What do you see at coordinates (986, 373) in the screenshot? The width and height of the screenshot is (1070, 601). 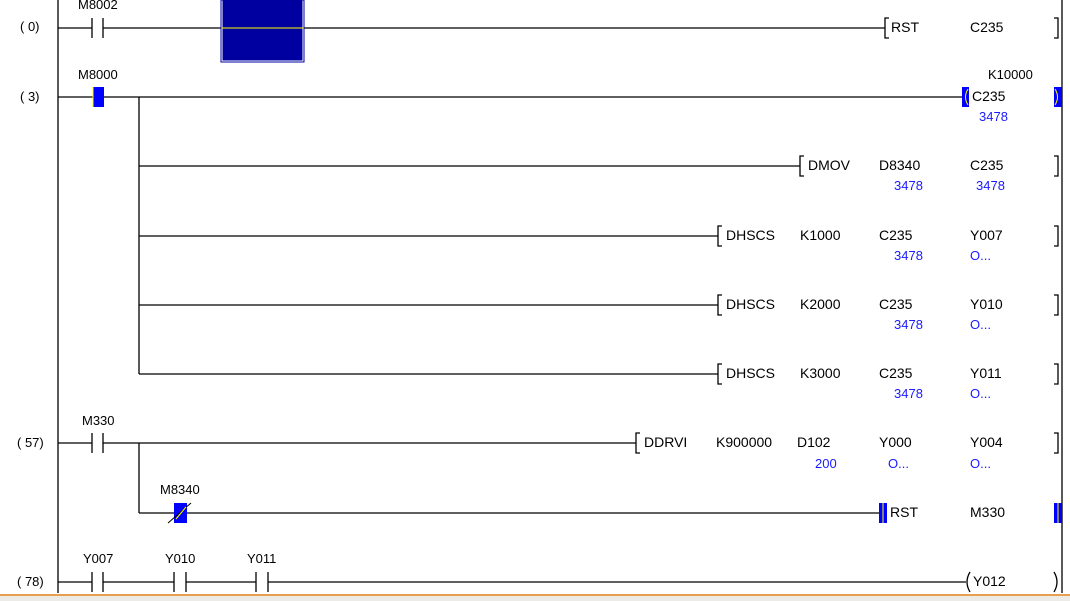 I see `operand: Y011` at bounding box center [986, 373].